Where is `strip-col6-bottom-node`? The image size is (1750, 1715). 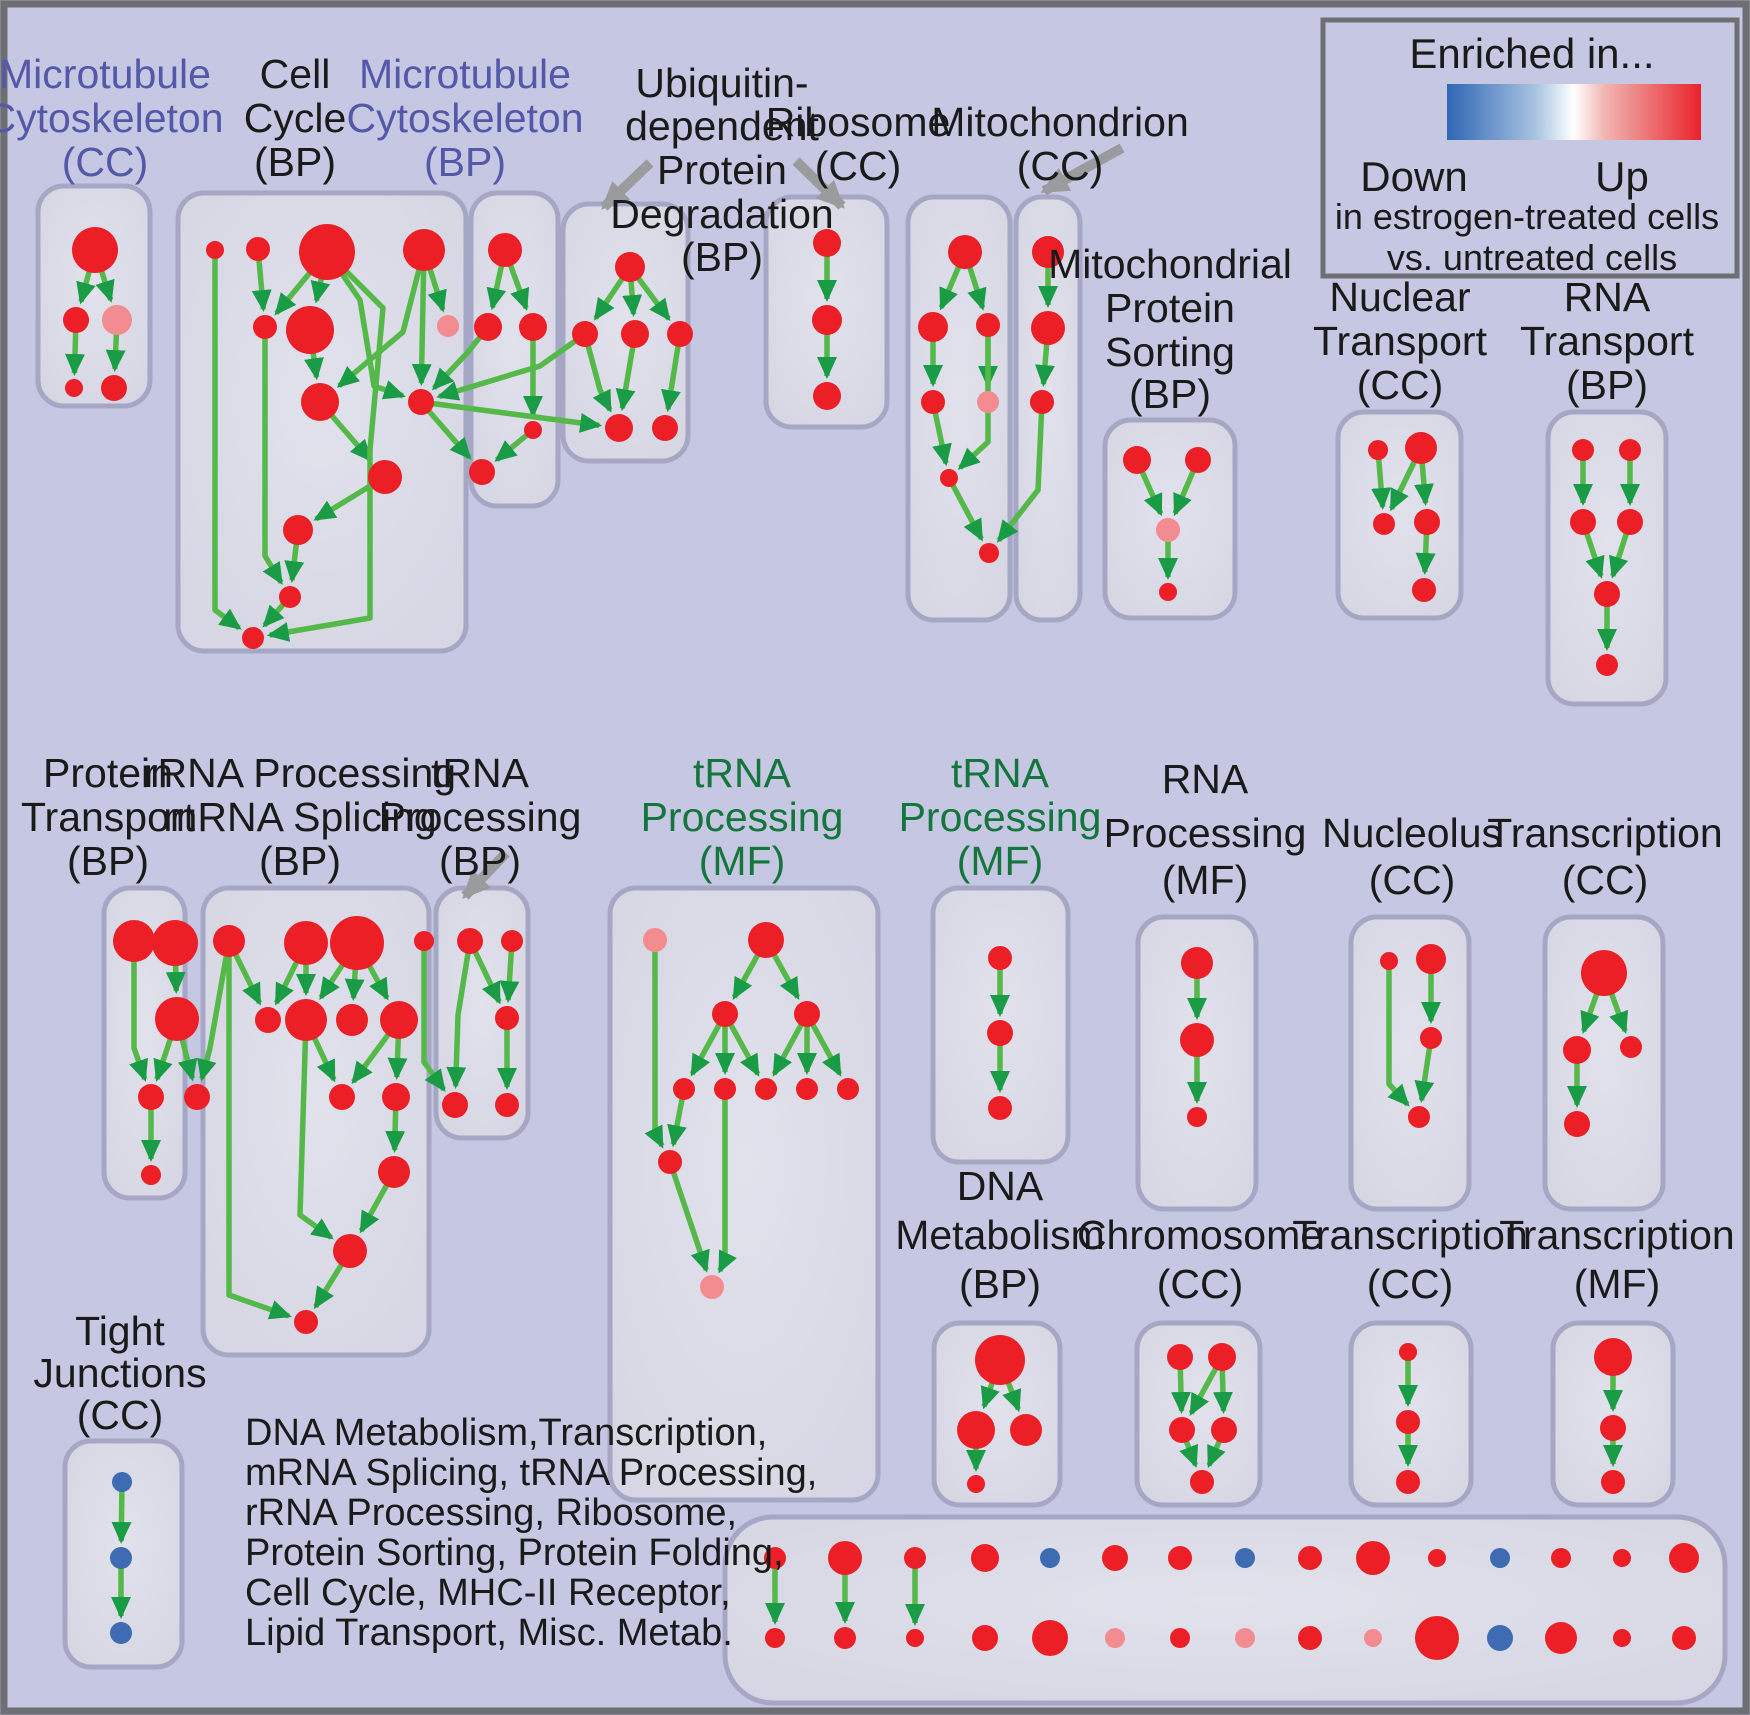 strip-col6-bottom-node is located at coordinates (1115, 1638).